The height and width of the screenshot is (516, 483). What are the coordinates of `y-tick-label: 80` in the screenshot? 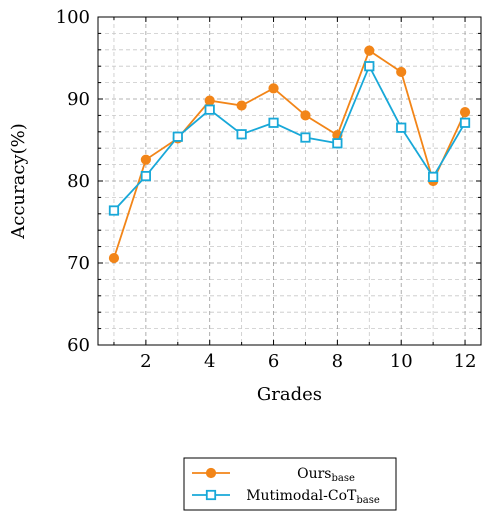 It's located at (78, 181).